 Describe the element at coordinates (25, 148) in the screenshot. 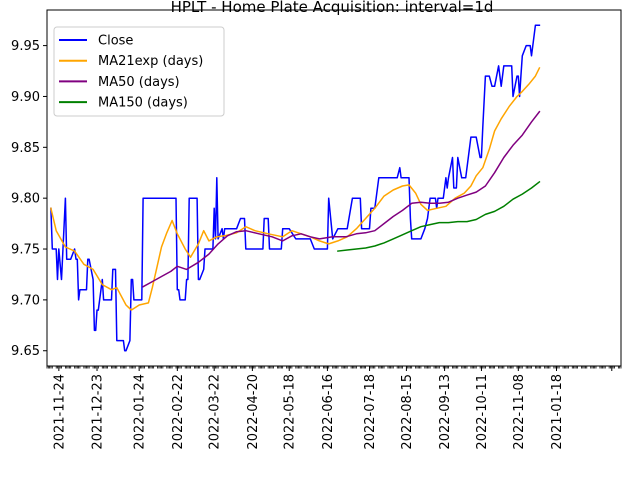

I see `y-tick-label: 9.85` at that location.